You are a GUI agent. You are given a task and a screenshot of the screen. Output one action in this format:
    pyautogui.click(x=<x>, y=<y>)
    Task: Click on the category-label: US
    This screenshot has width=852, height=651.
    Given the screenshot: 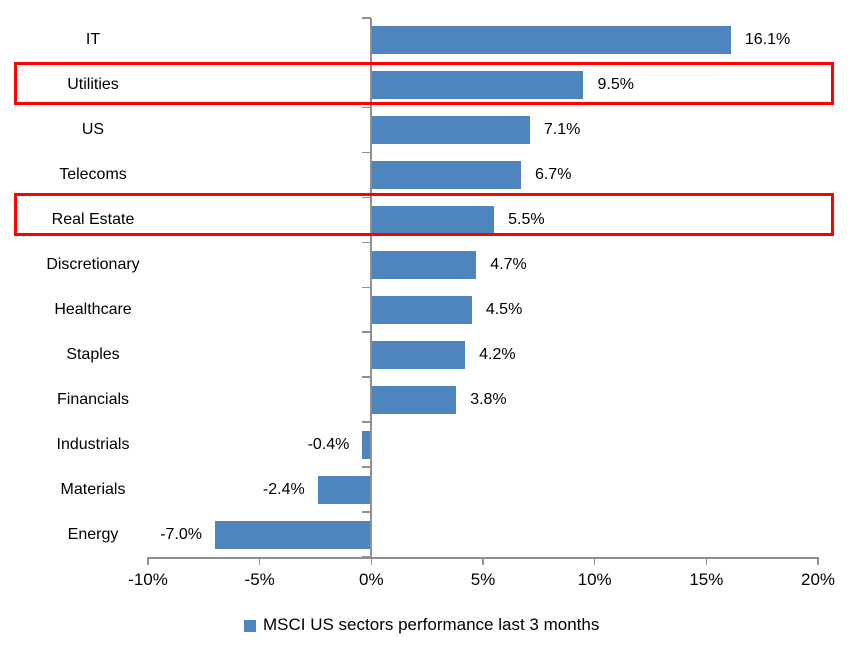 What is the action you would take?
    pyautogui.click(x=93, y=130)
    